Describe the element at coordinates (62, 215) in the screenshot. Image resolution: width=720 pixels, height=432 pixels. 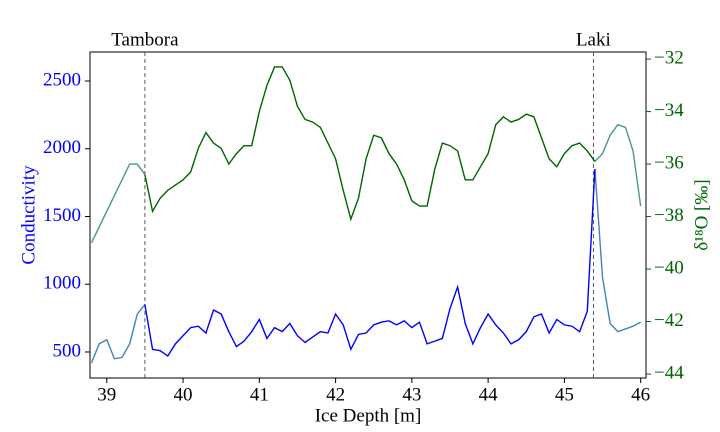
I see `y-tick-label: 1500` at that location.